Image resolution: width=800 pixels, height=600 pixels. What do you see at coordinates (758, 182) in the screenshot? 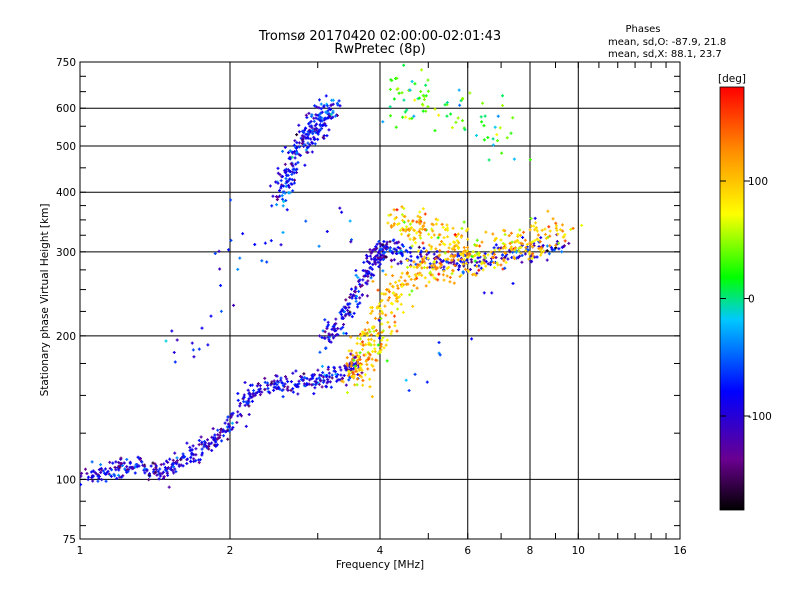
I see `colorbar-tick-label: 100` at bounding box center [758, 182].